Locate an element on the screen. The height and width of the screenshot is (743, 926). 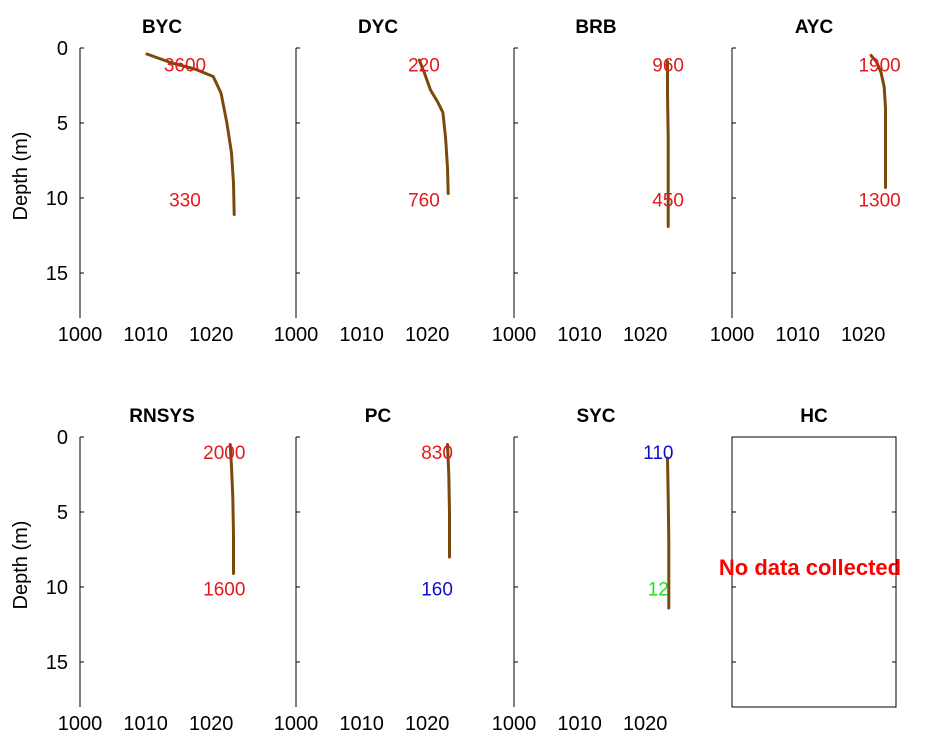
panel-title: DYC is located at coordinates (378, 27).